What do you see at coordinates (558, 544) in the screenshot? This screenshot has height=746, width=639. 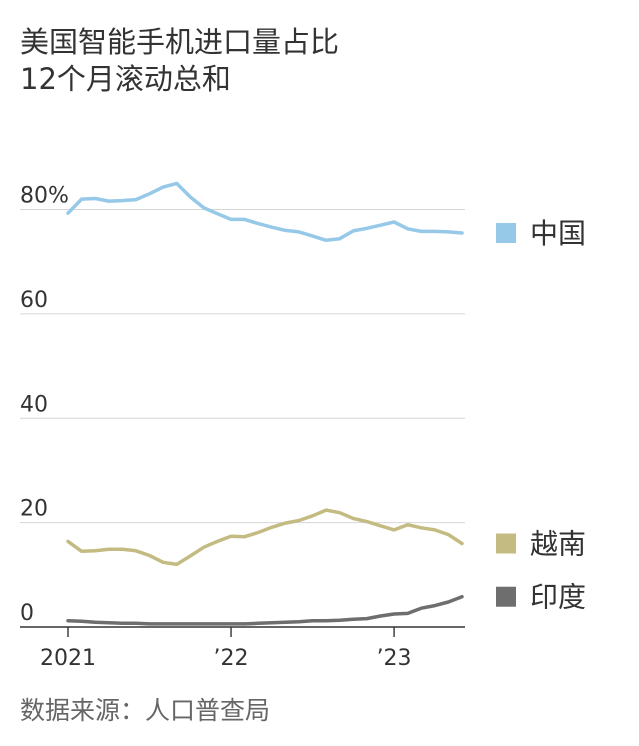 I see `legend-label: 越南` at bounding box center [558, 544].